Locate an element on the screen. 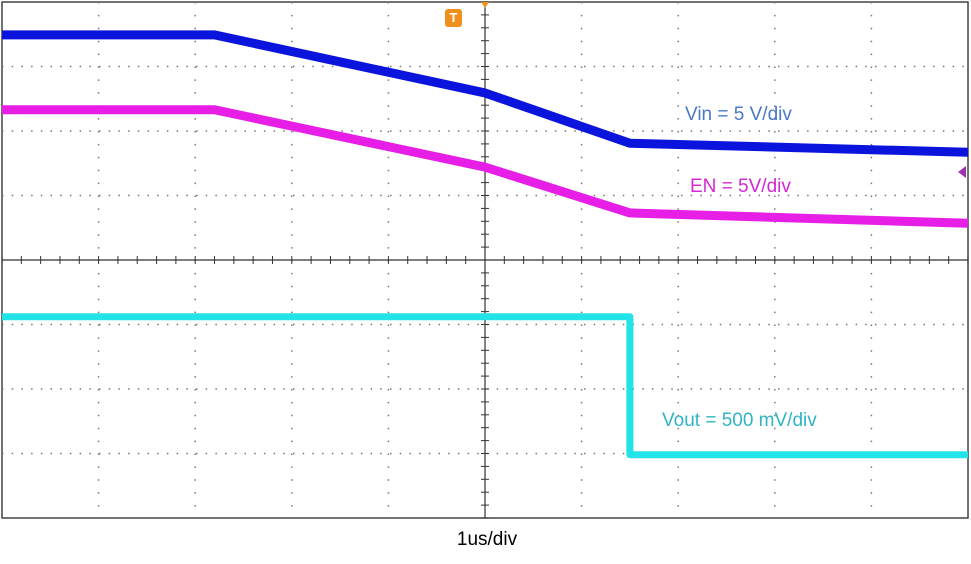  trace-label: Vin = 5 V/div is located at coordinates (738, 114).